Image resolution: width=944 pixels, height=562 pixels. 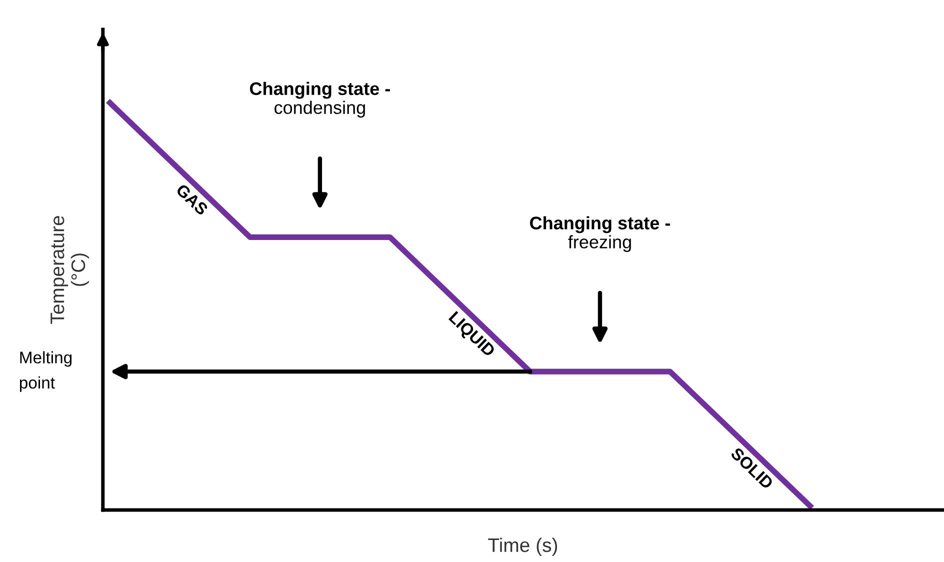 What do you see at coordinates (600, 234) in the screenshot?
I see `annotation: Changing state - freezing` at bounding box center [600, 234].